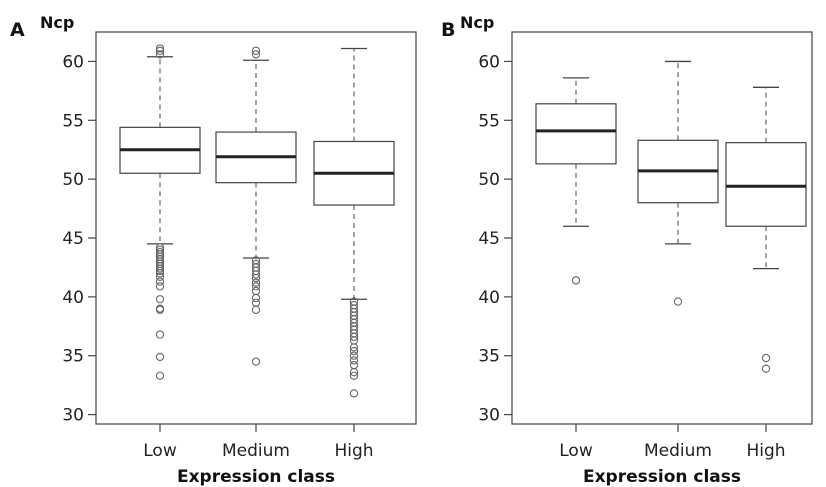  What do you see at coordinates (448, 30) in the screenshot?
I see `panel-b-letter: B` at bounding box center [448, 30].